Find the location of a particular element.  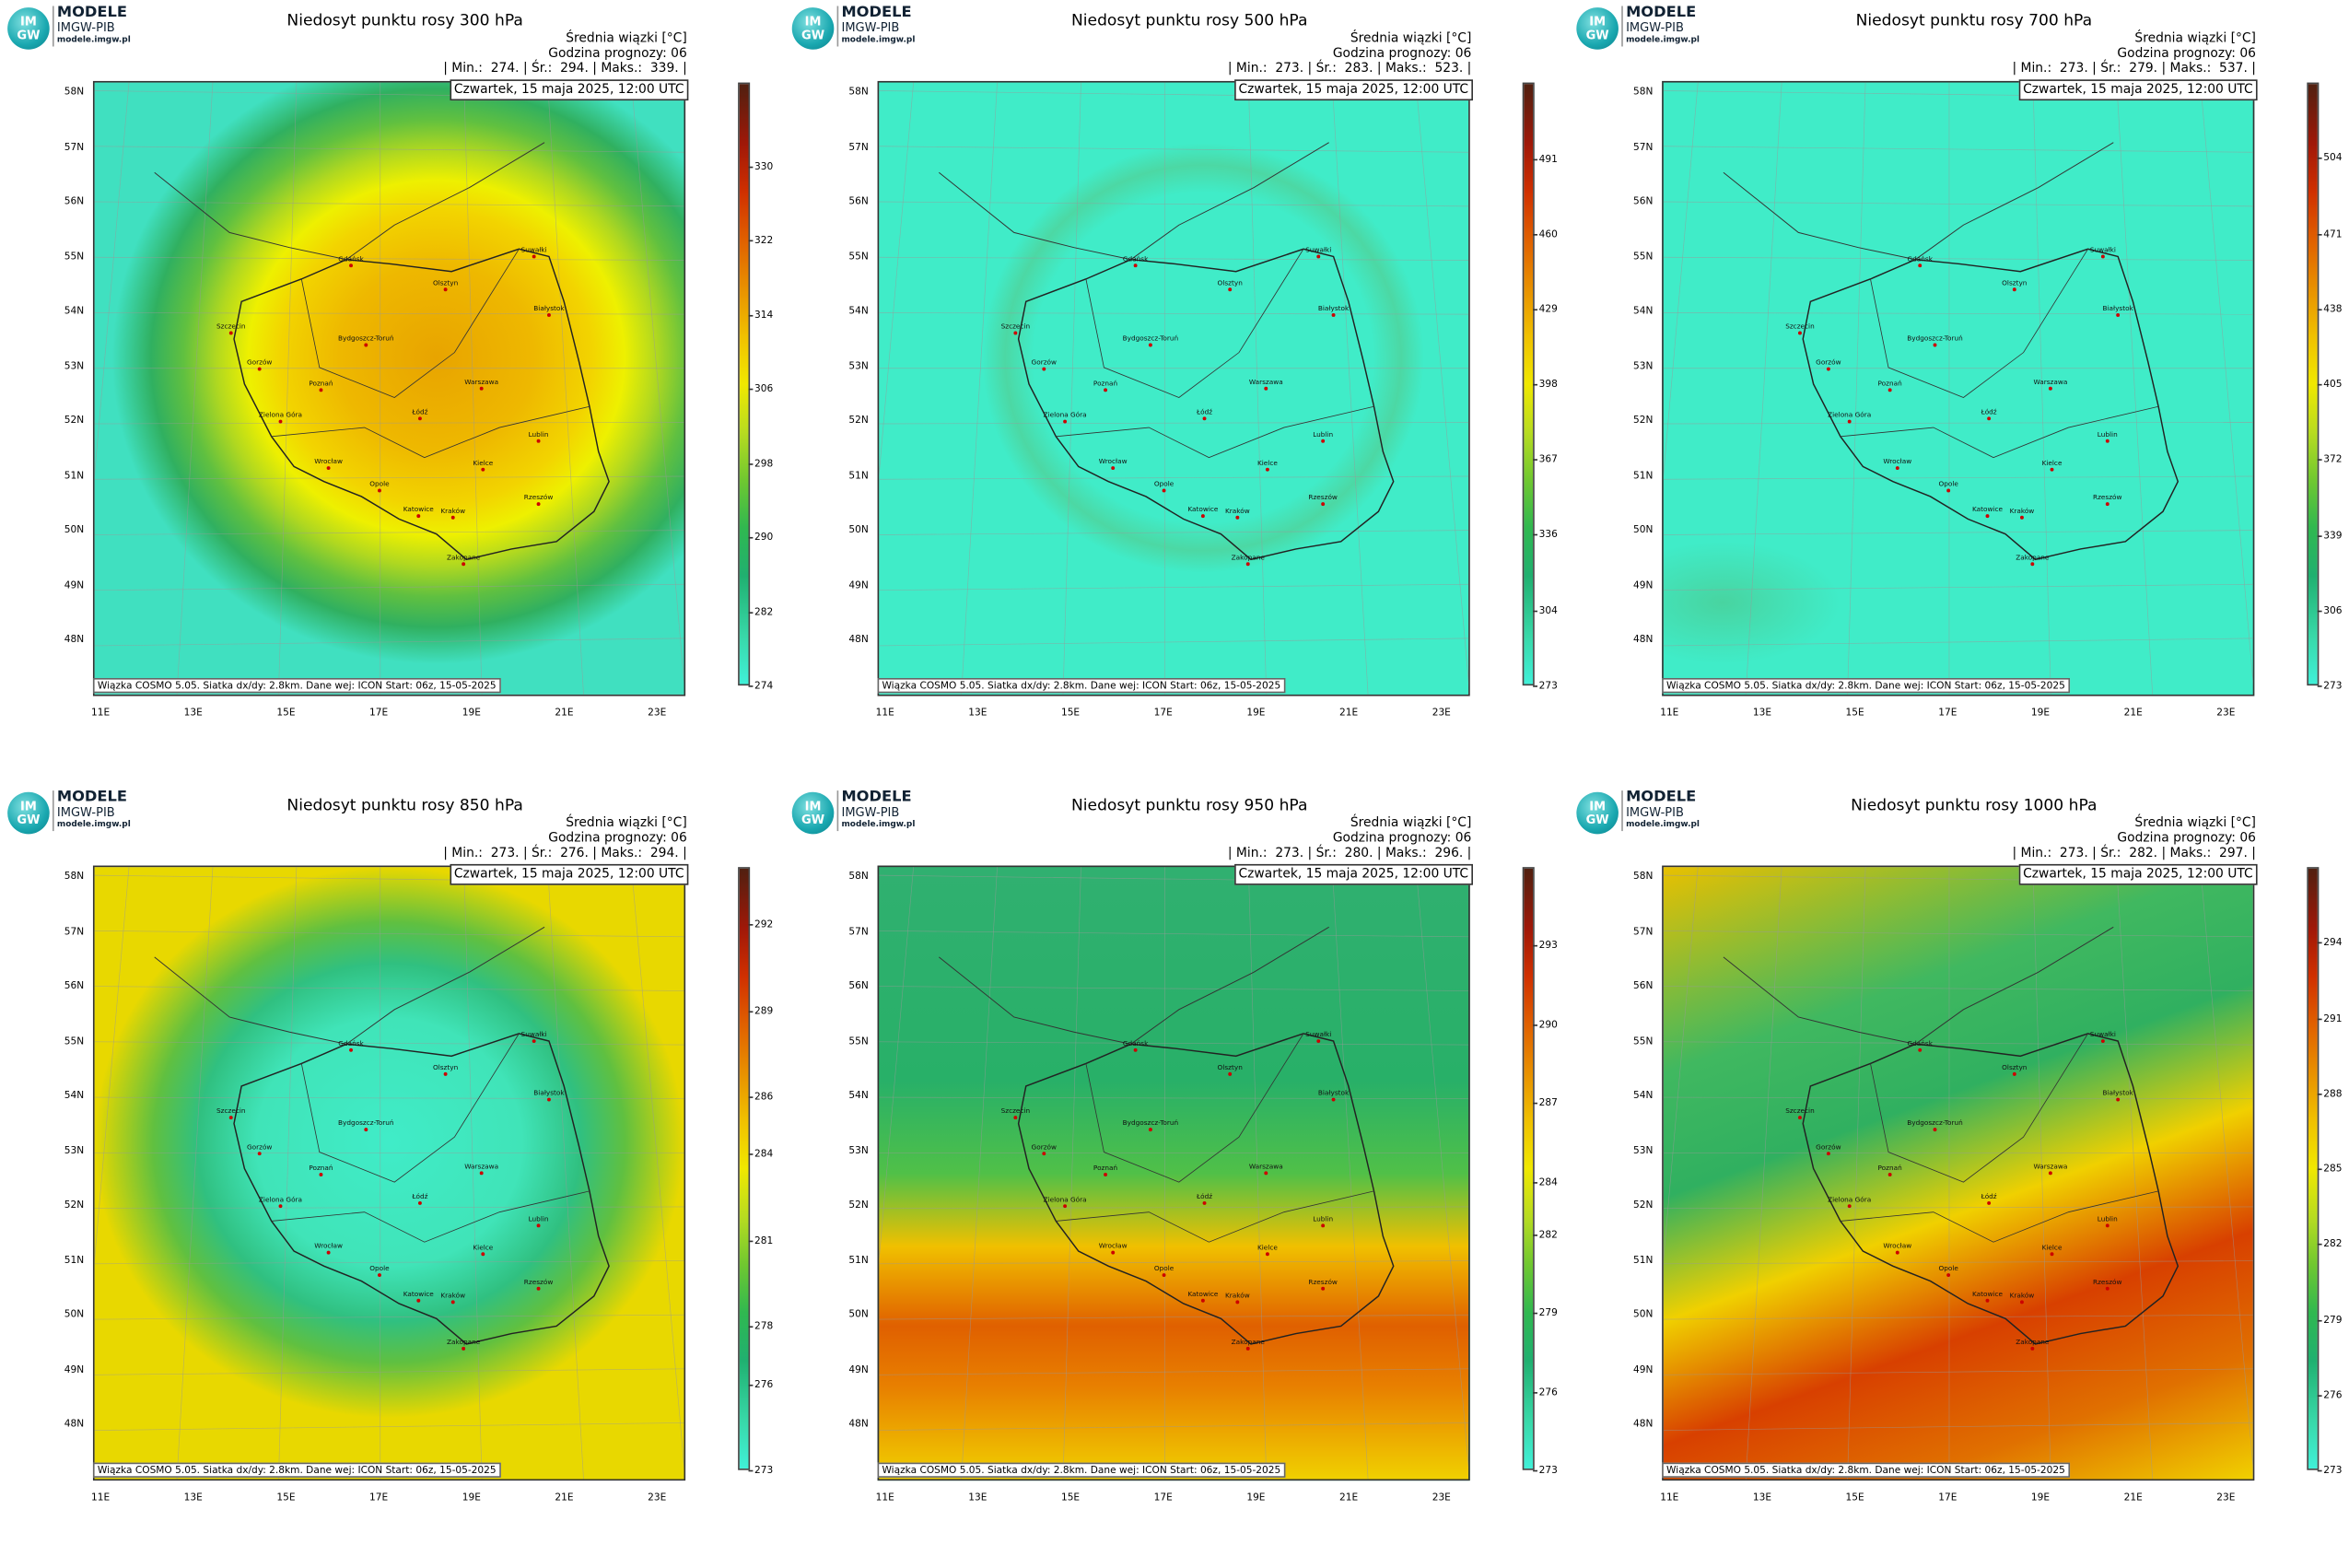

panel-title: Niedosyt punktu rosy 1000 hPa is located at coordinates (1974, 805).